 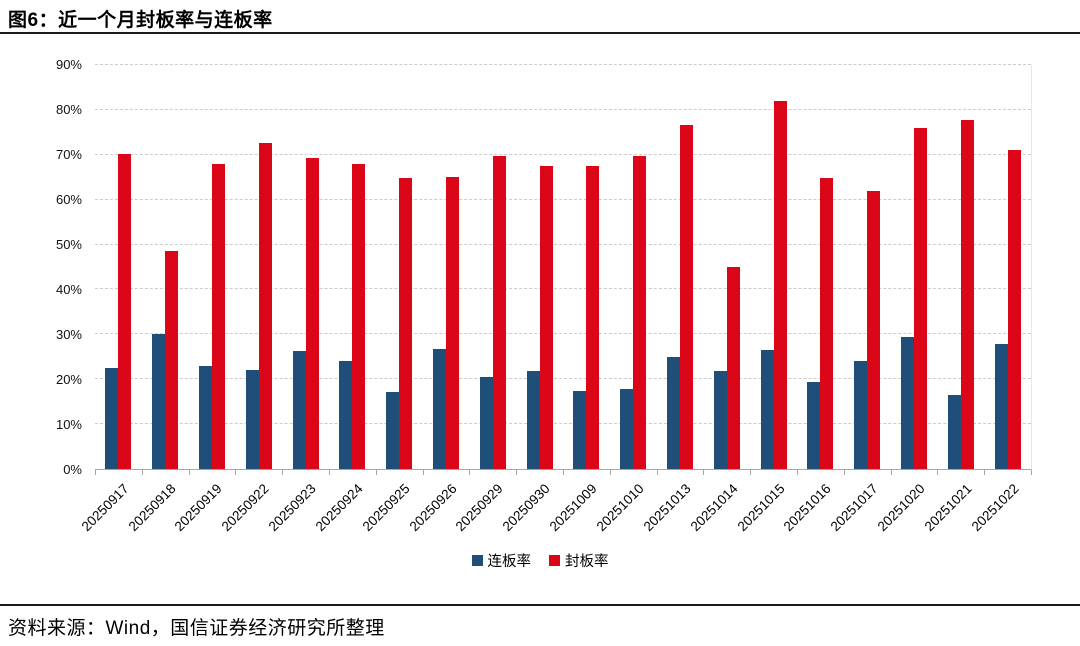 I want to click on y-tick-label: 80%, so click(x=68, y=110).